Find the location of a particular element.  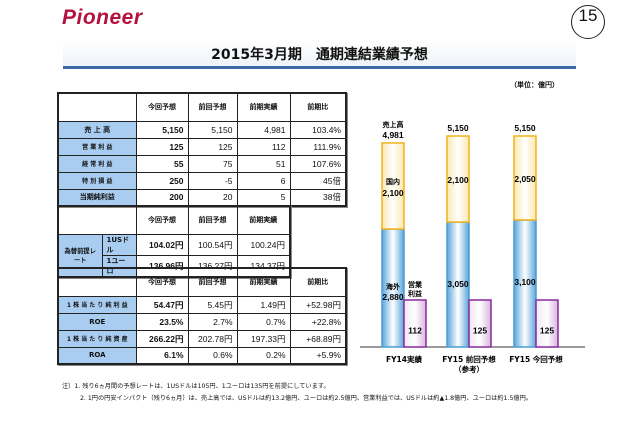

profit-title: 営業 is located at coordinates (415, 284).